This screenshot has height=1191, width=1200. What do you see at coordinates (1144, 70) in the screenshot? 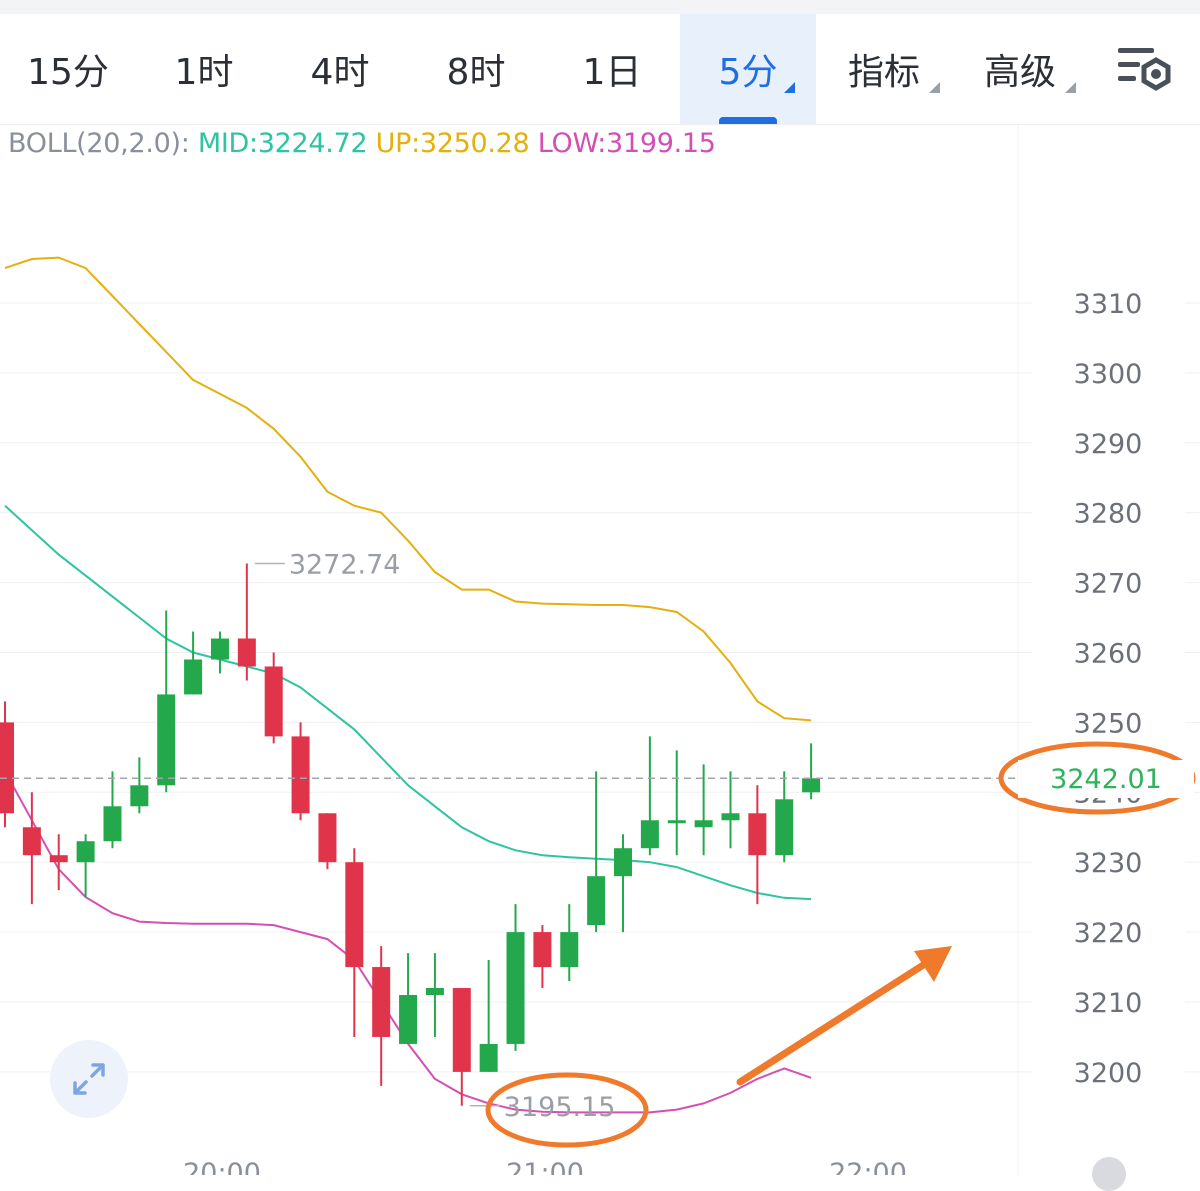
I see `chart-settings-icon` at bounding box center [1144, 70].